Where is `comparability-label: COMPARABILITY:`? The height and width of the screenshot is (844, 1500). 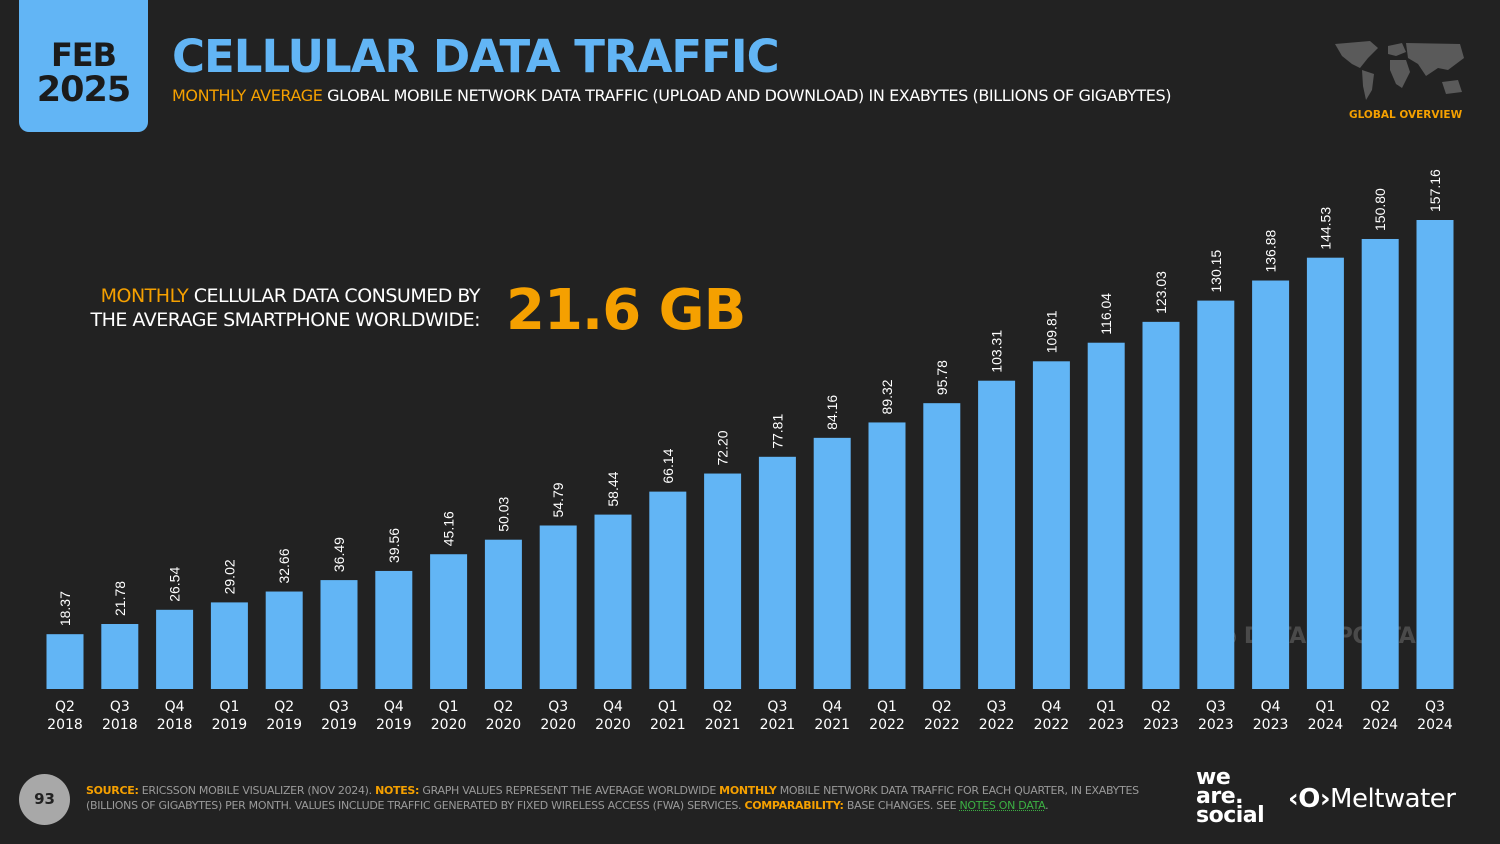 comparability-label: COMPARABILITY: is located at coordinates (794, 805).